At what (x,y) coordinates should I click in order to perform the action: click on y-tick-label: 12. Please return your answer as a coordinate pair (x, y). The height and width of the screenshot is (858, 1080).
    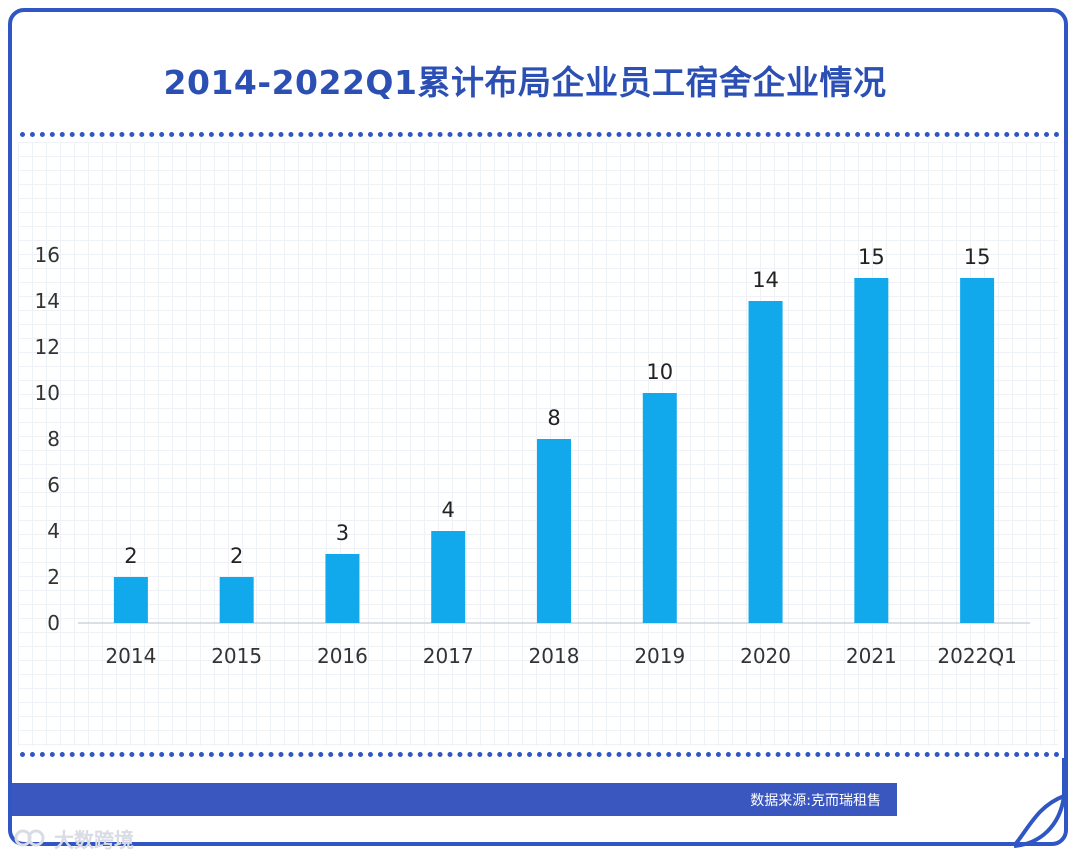
    Looking at the image, I should click on (47, 347).